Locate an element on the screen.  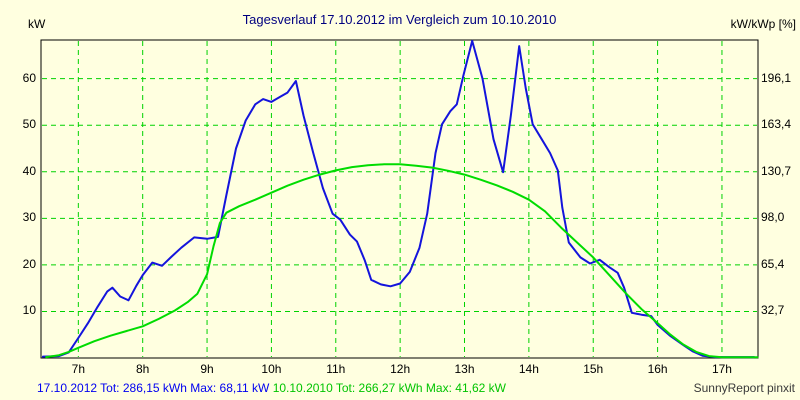
x-tick-label: 12h is located at coordinates (400, 369).